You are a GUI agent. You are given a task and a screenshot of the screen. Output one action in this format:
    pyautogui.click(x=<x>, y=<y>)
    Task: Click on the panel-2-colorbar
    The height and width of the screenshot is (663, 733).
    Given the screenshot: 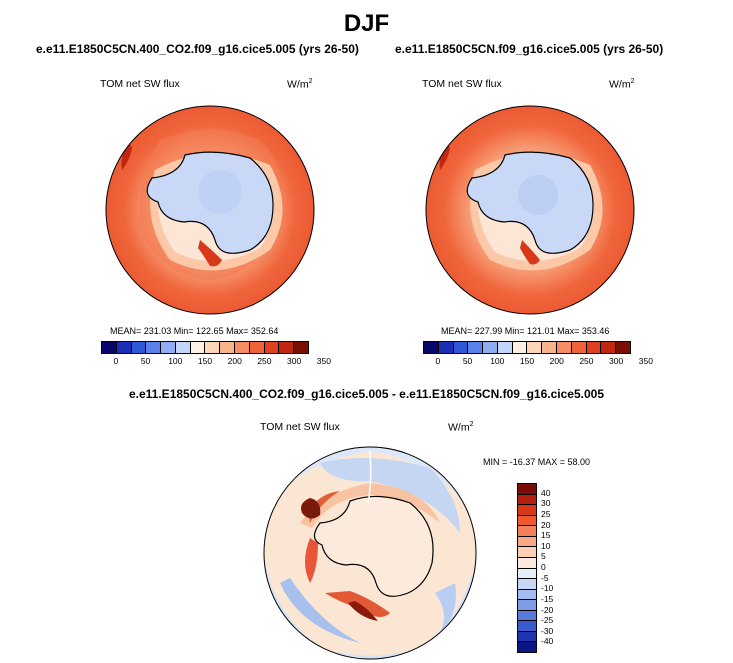 What is the action you would take?
    pyautogui.click(x=527, y=347)
    